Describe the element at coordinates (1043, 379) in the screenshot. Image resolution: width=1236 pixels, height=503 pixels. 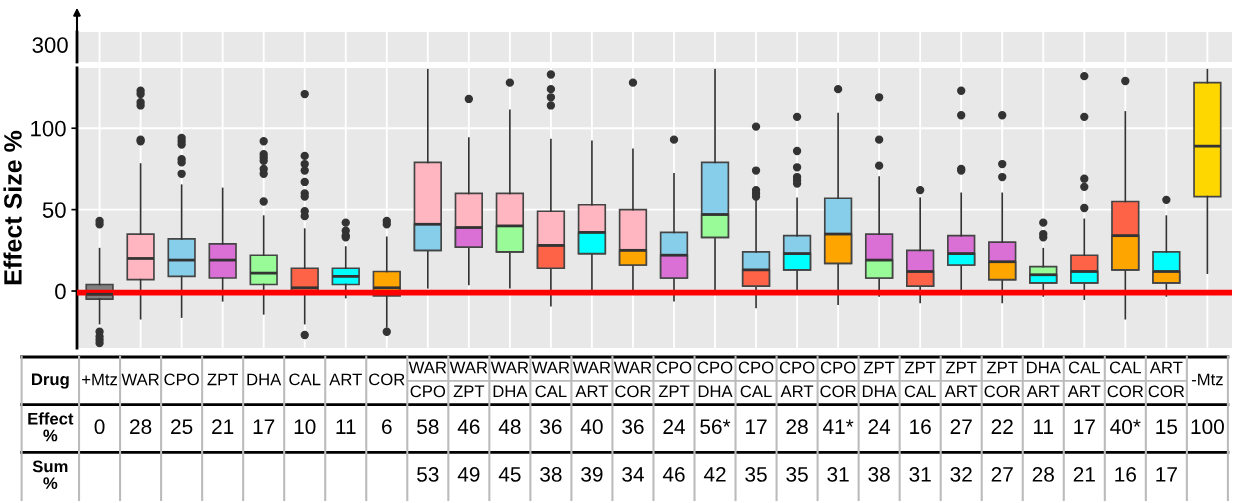
I see `x-tick-label: DHA ART` at that location.